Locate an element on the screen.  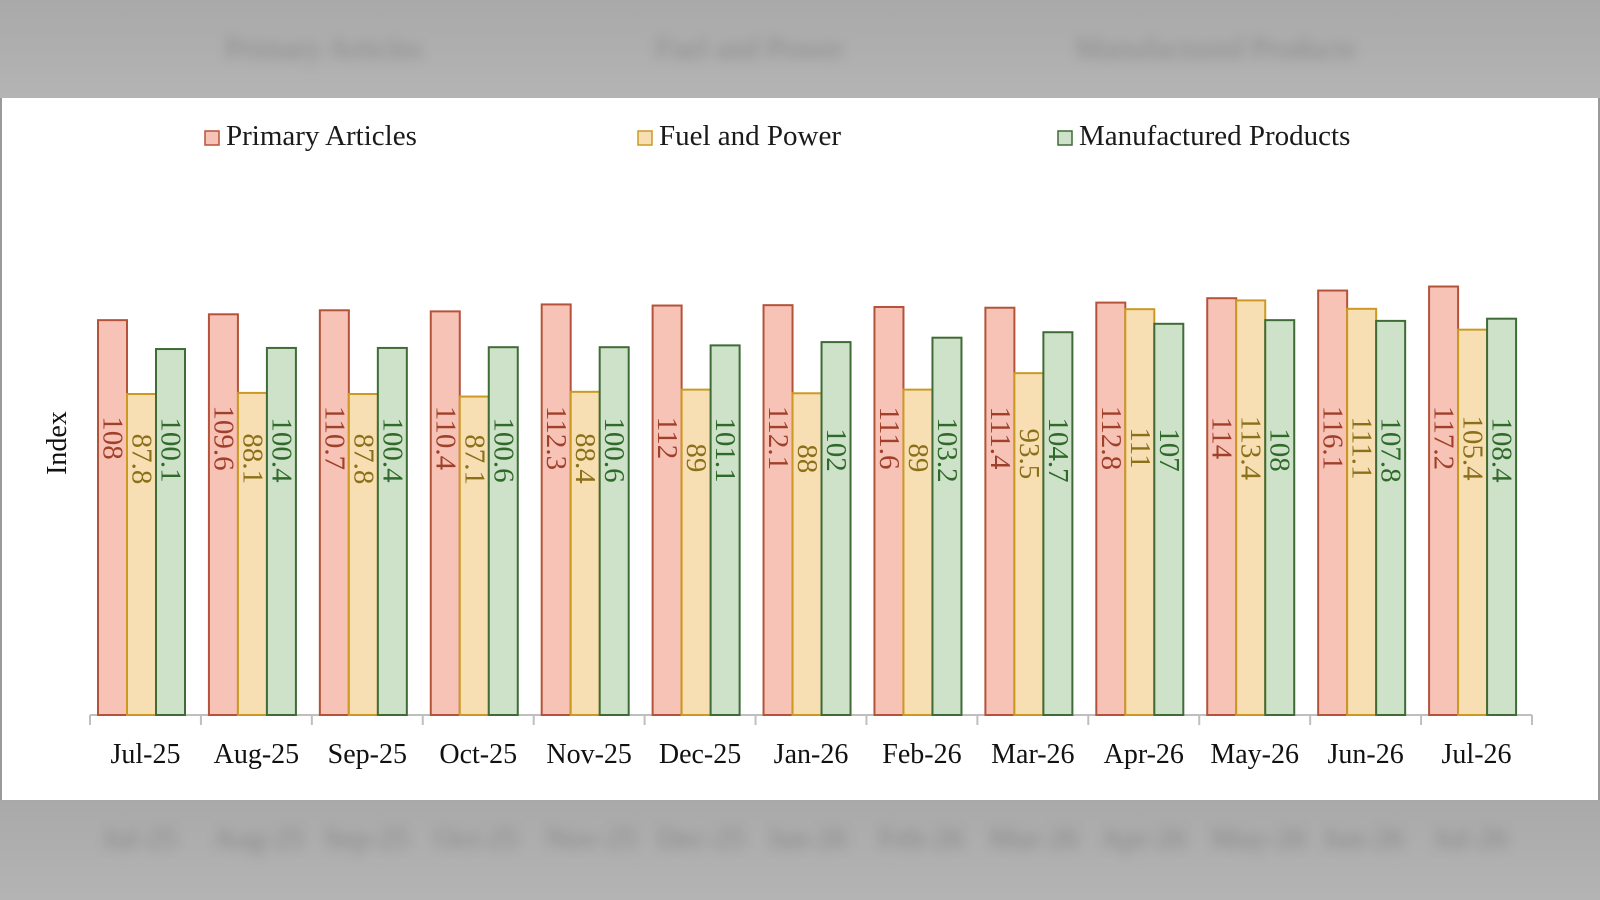
ghost-x-tick-label: Jun-26 is located at coordinates (1363, 838).